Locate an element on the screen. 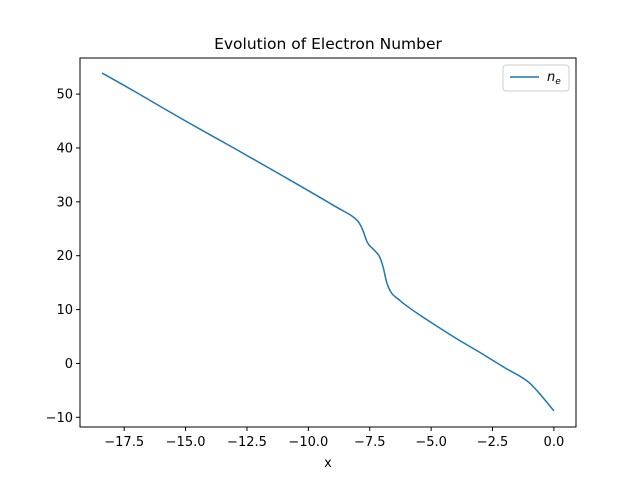 The height and width of the screenshot is (480, 640). x-tick-label: 0.0 is located at coordinates (554, 442).